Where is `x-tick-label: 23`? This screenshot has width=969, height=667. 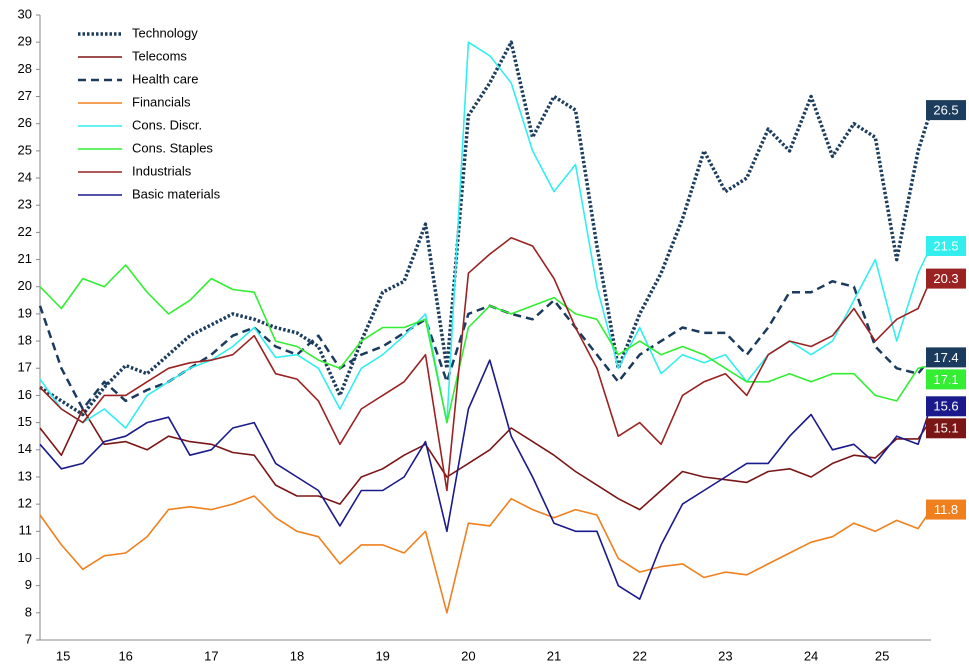 x-tick-label: 23 is located at coordinates (725, 655).